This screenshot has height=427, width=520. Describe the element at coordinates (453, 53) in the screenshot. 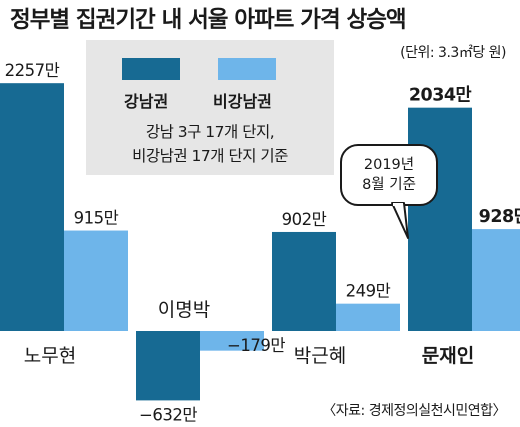

I see `unit-note: (단위: 3.3㎡당 원)` at that location.